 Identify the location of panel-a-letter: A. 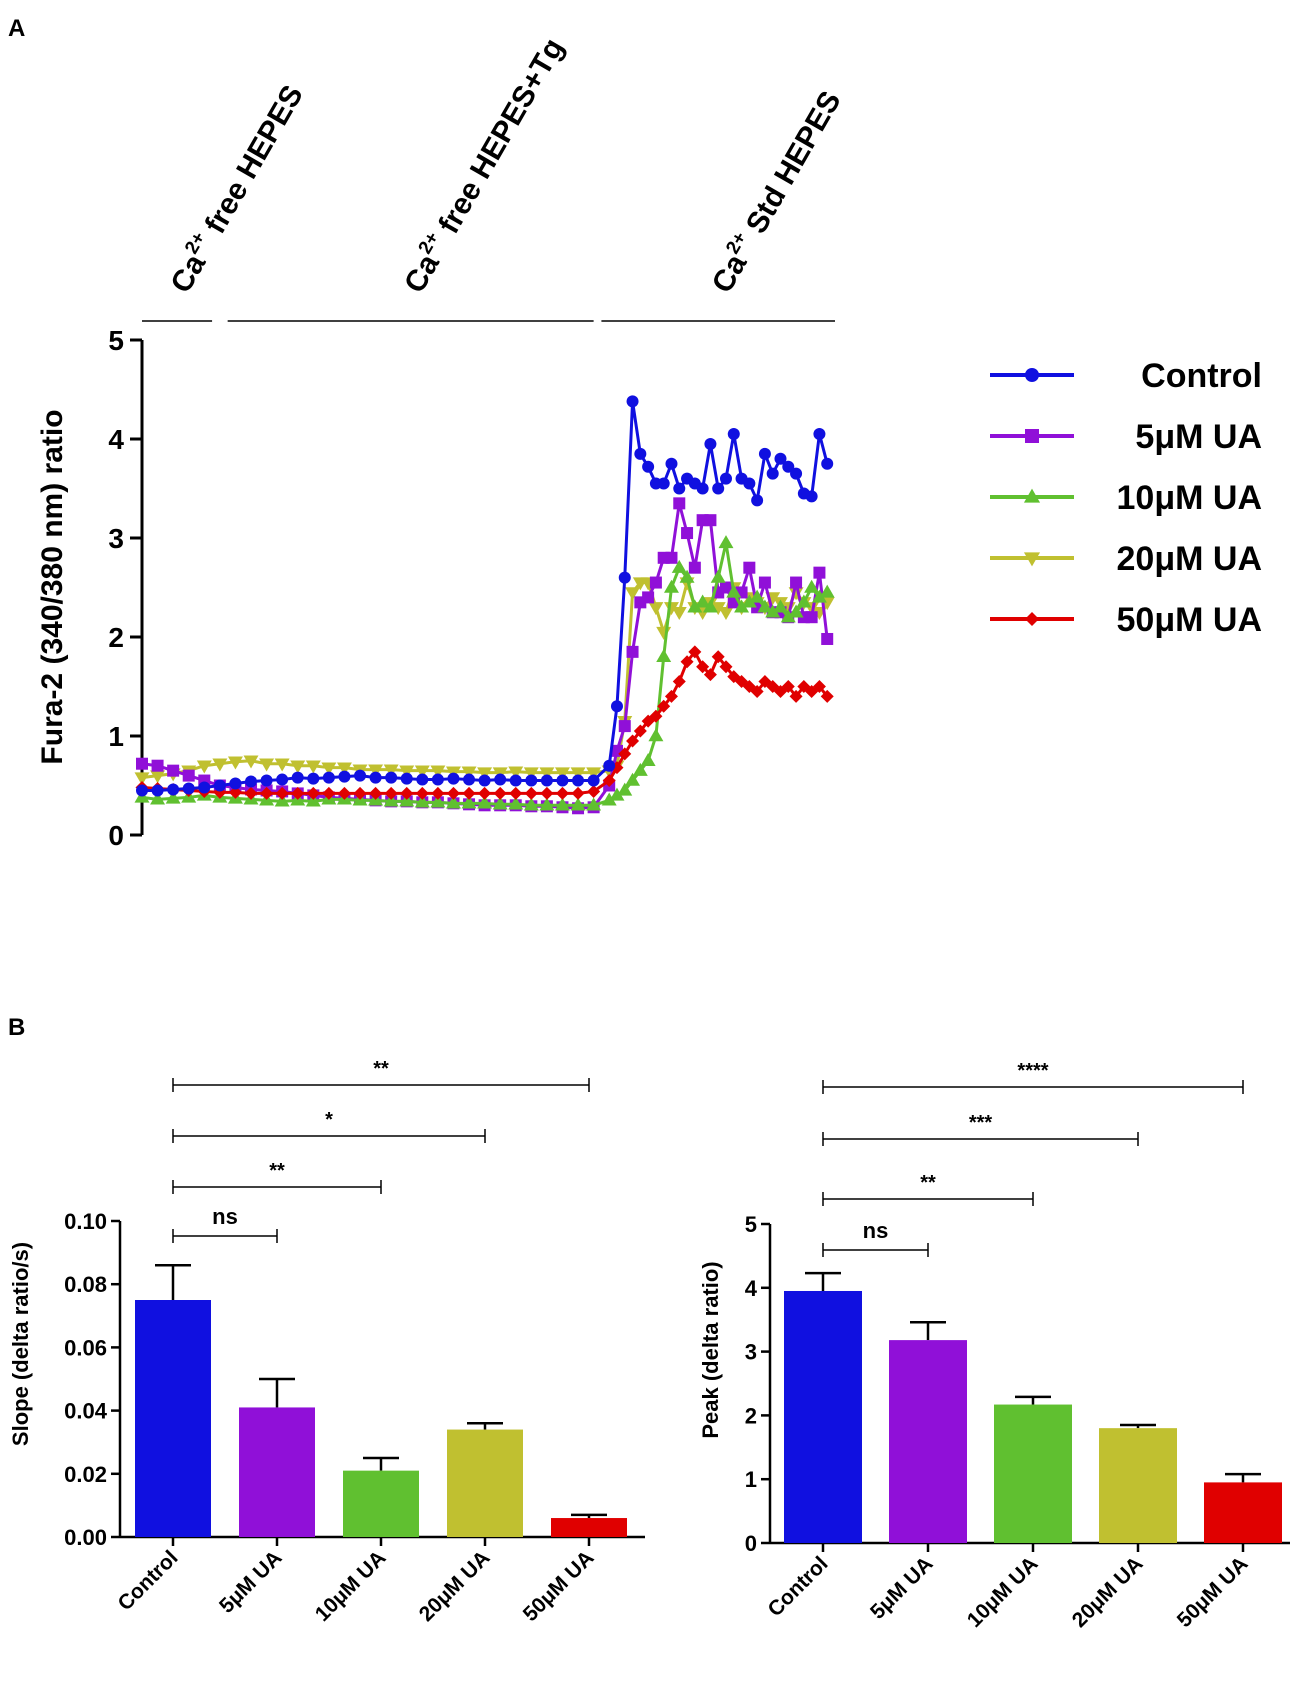
(16, 28).